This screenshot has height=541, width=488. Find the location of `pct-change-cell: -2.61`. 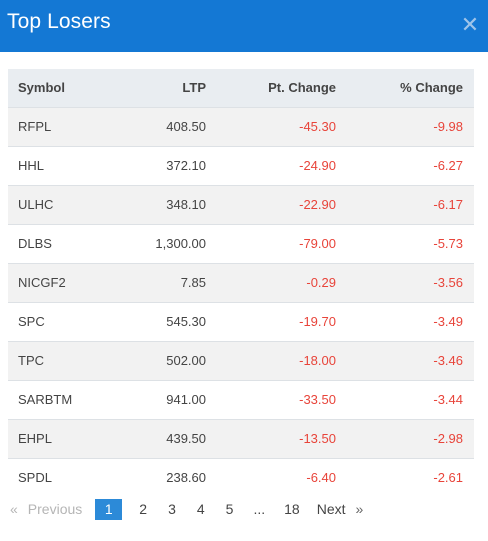

pct-change-cell: -2.61 is located at coordinates (405, 477).